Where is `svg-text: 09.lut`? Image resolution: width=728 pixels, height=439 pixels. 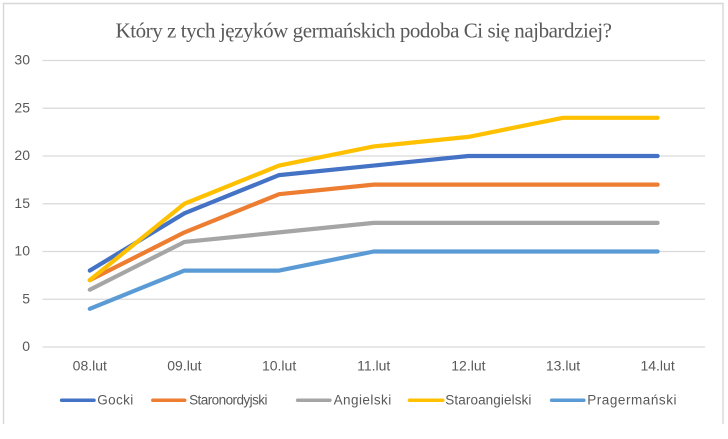
svg-text: 09.lut is located at coordinates (184, 366).